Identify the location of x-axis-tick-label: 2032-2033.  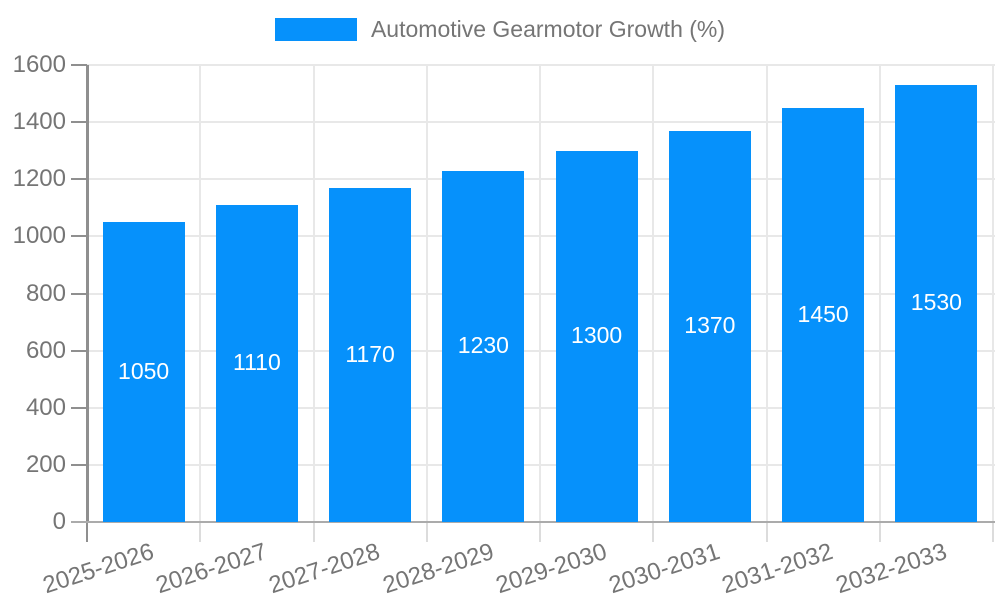
(891, 569).